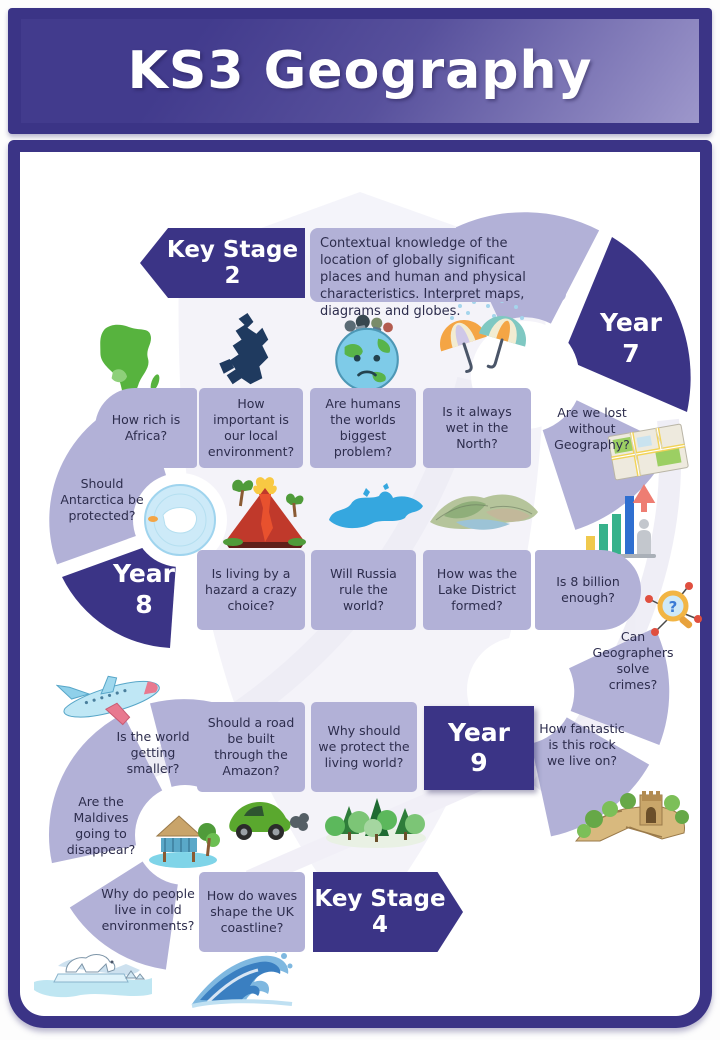  I want to click on polar-bear-icon, so click(93, 976).